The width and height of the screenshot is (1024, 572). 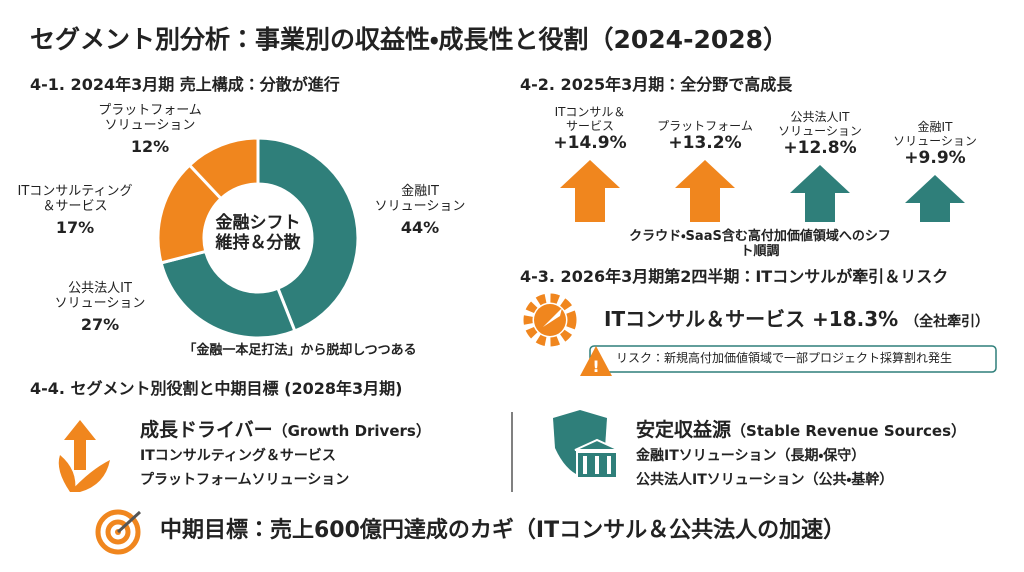 I want to click on growth-note: クラウド・SaaS含む高付加価値領域へのシフト順調, so click(x=760, y=244).